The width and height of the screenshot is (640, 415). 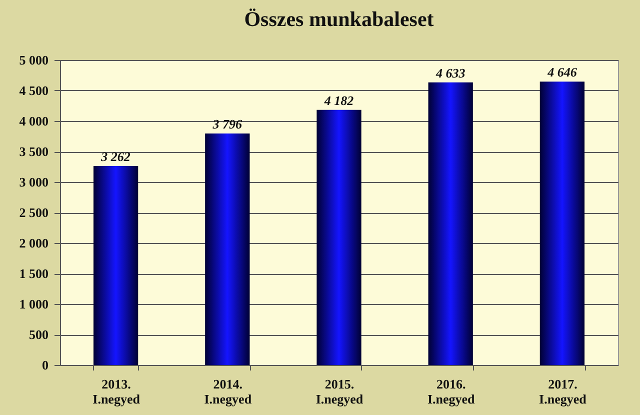 I want to click on y-tick-label: 3 000, so click(x=33, y=182).